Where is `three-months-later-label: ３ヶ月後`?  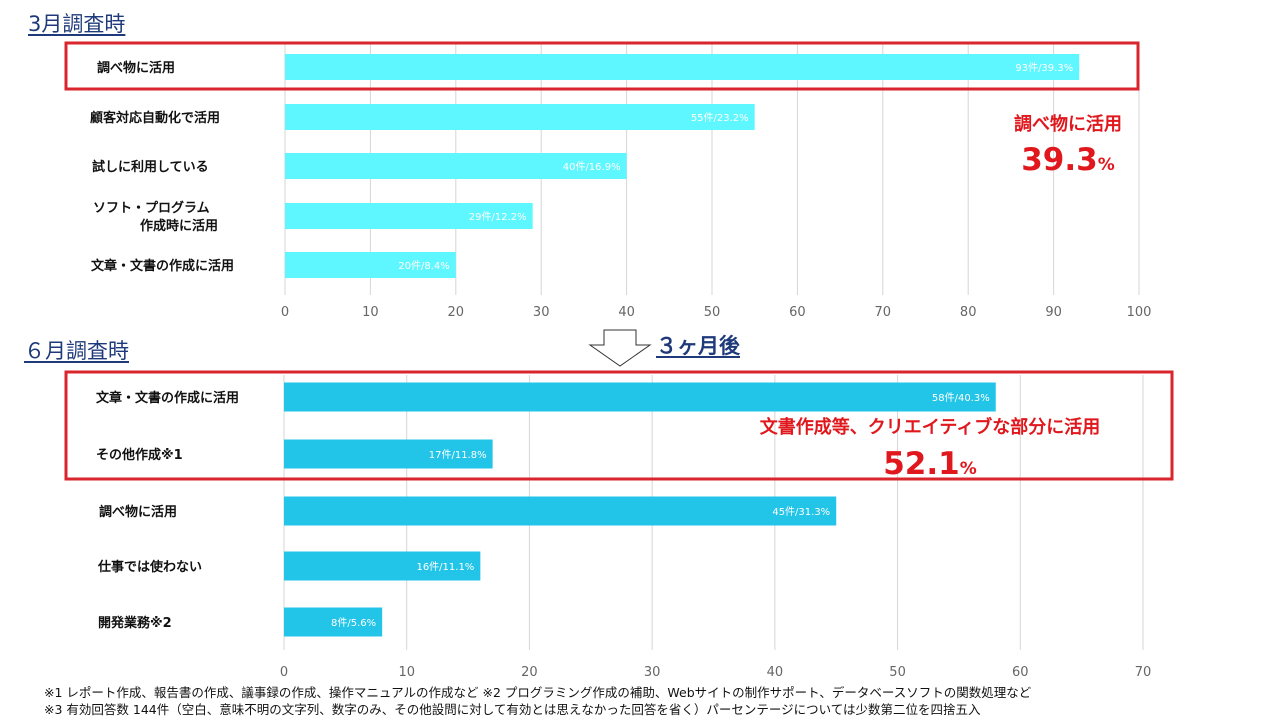
three-months-later-label: ３ヶ月後 is located at coordinates (698, 346).